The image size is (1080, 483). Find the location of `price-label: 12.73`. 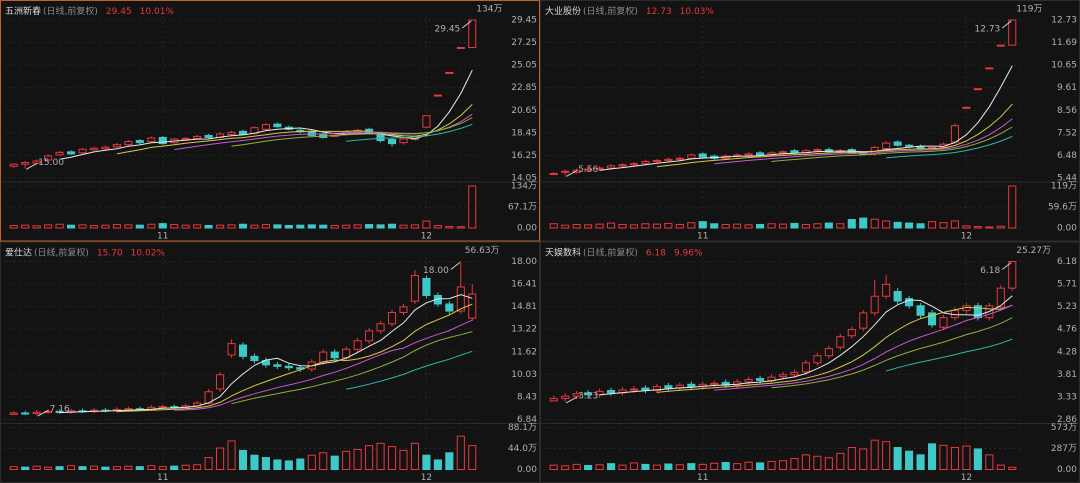

price-label: 12.73 is located at coordinates (659, 12).